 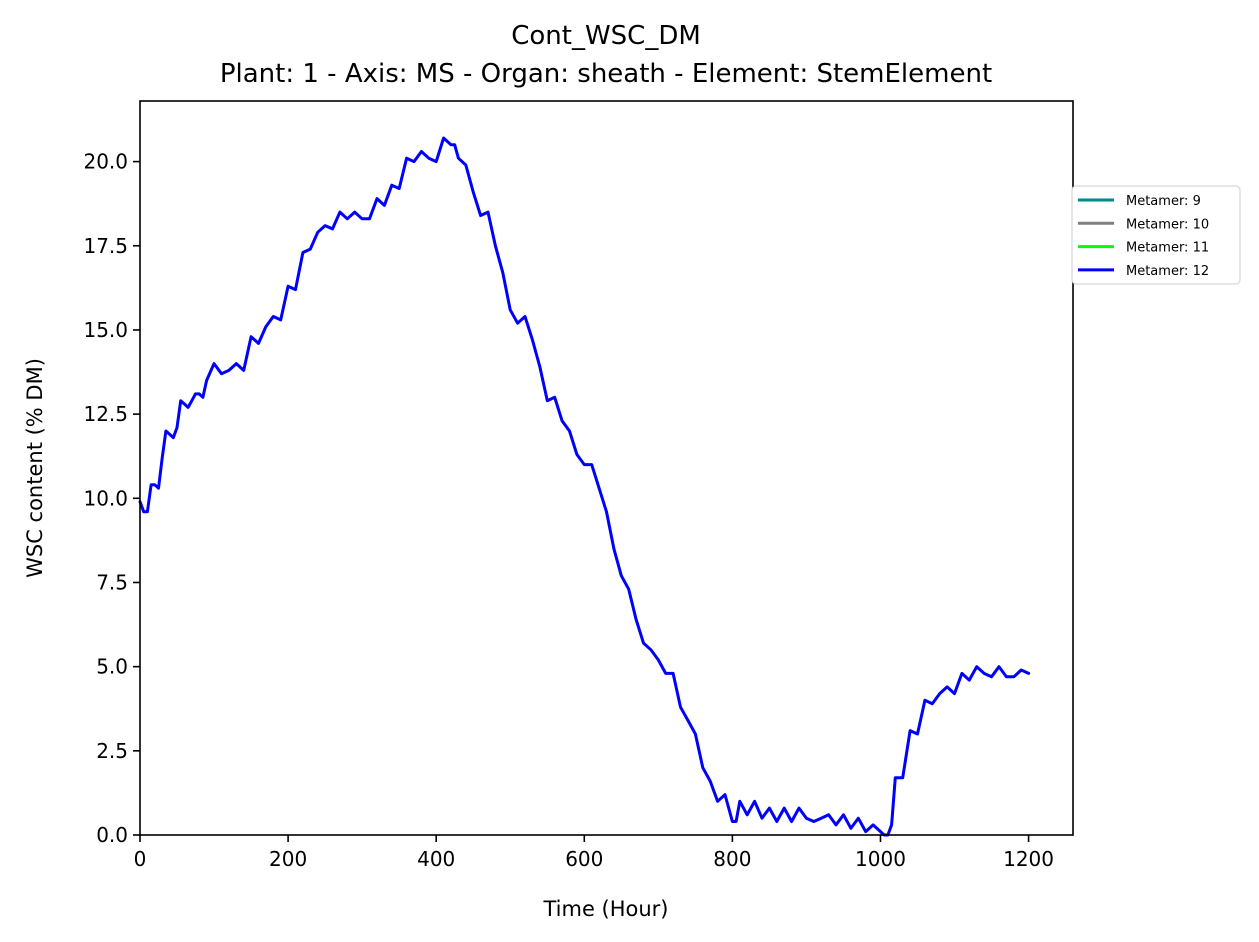 I want to click on y-tick-label: 10.0, so click(x=105, y=498).